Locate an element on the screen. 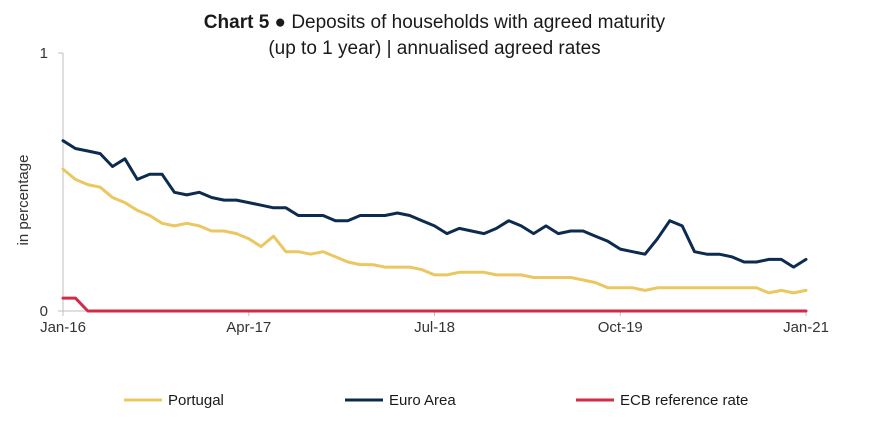 The width and height of the screenshot is (869, 425). chart-legend: Portugal Euro Area ECB reference rate is located at coordinates (436, 400).